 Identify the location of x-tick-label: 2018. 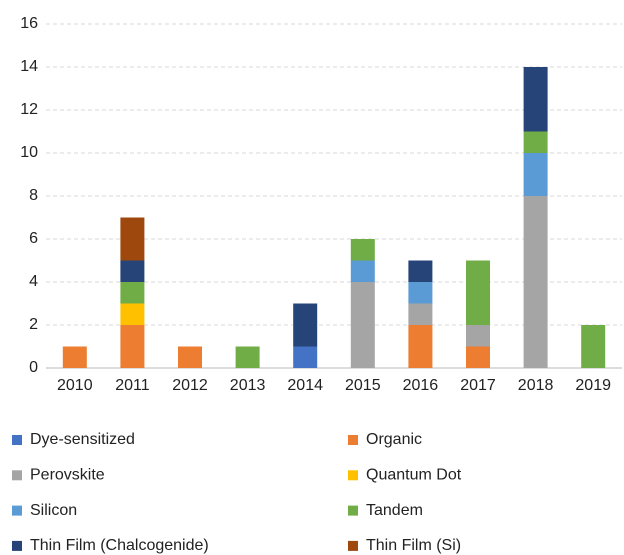
(536, 385).